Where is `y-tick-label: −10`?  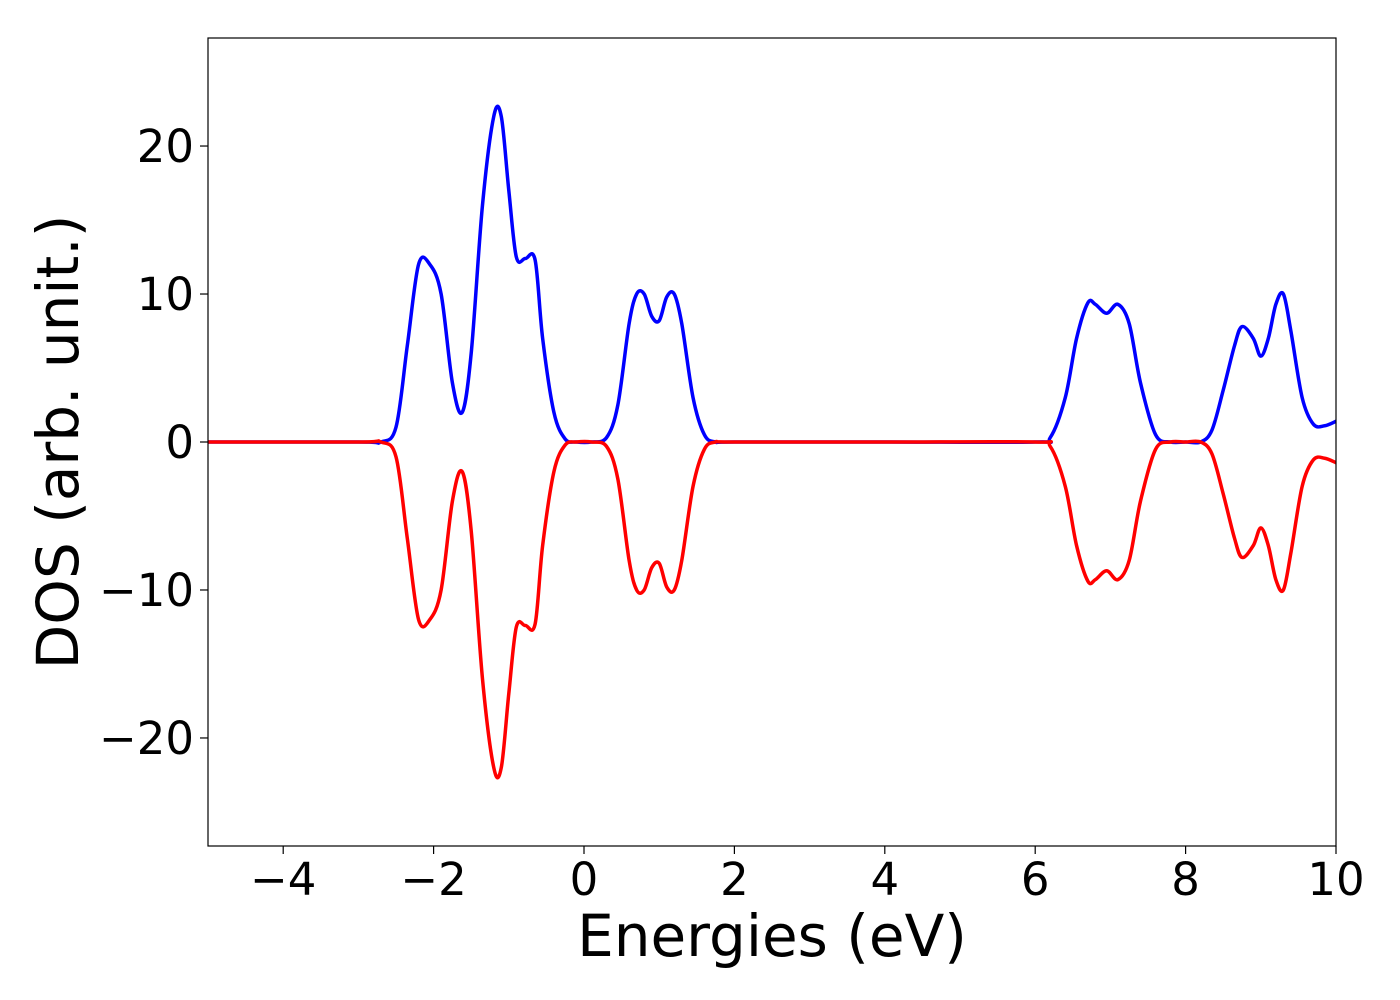
y-tick-label: −10 is located at coordinates (146, 590).